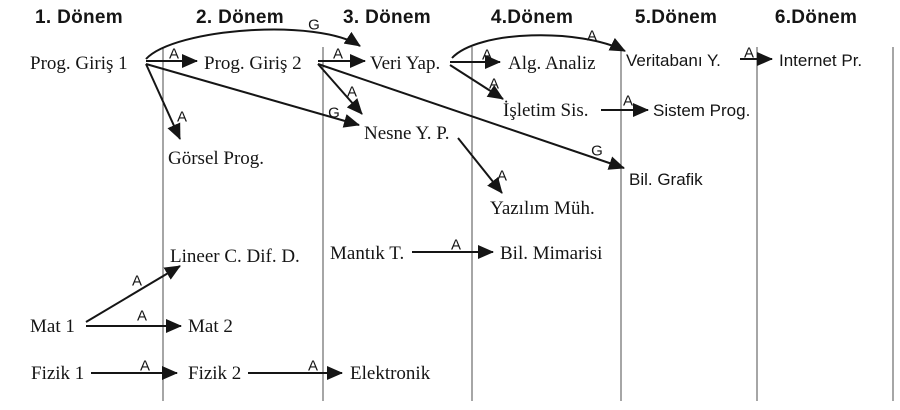 The image size is (900, 410). I want to click on edge-veri-yap-to-isletim-sis, so click(476, 82).